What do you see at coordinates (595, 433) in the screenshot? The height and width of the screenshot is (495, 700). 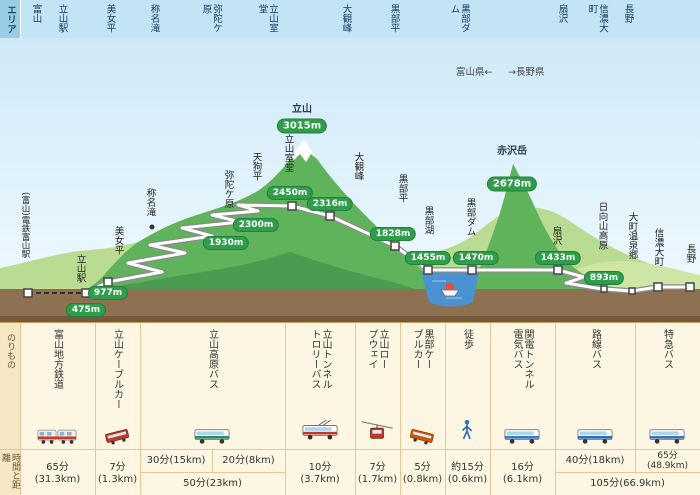 I see `route-bus-icon` at bounding box center [595, 433].